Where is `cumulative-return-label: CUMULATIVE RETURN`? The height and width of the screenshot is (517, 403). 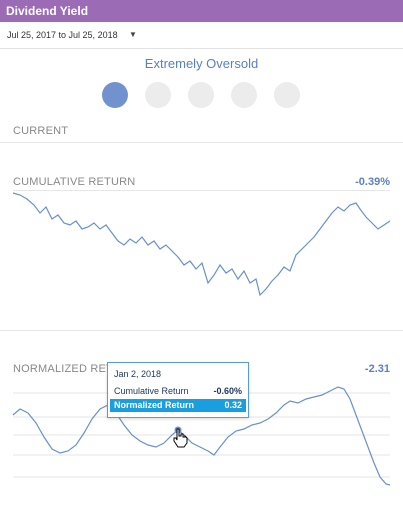
cumulative-return-label: CUMULATIVE RETURN is located at coordinates (74, 182).